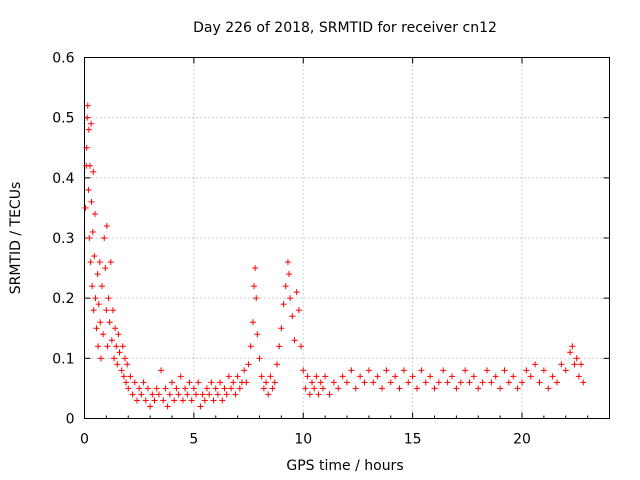 The height and width of the screenshot is (480, 640). I want to click on x-tick-label: 15, so click(413, 440).